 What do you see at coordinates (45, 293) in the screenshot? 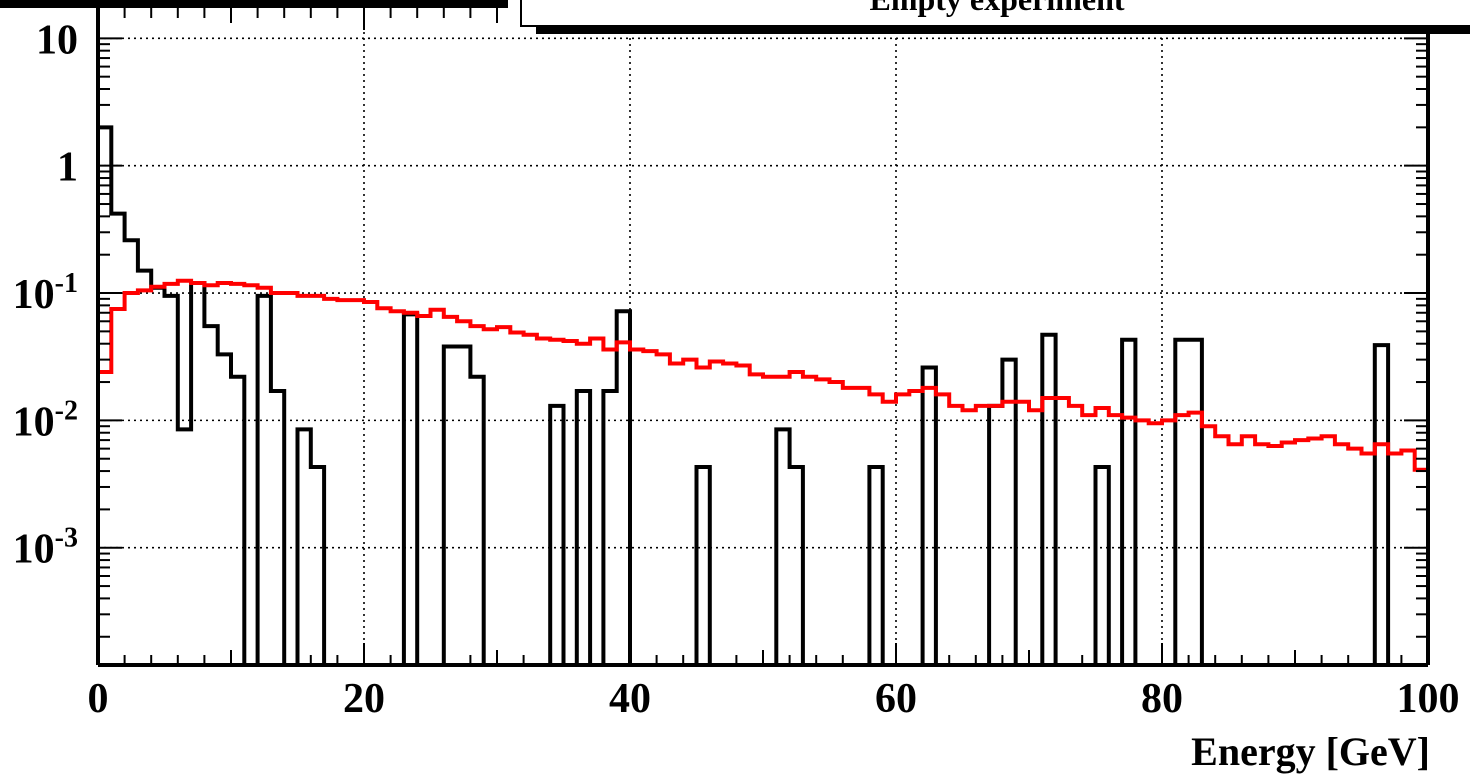
I see `y-tick-label: 10⁻¹` at bounding box center [45, 293].